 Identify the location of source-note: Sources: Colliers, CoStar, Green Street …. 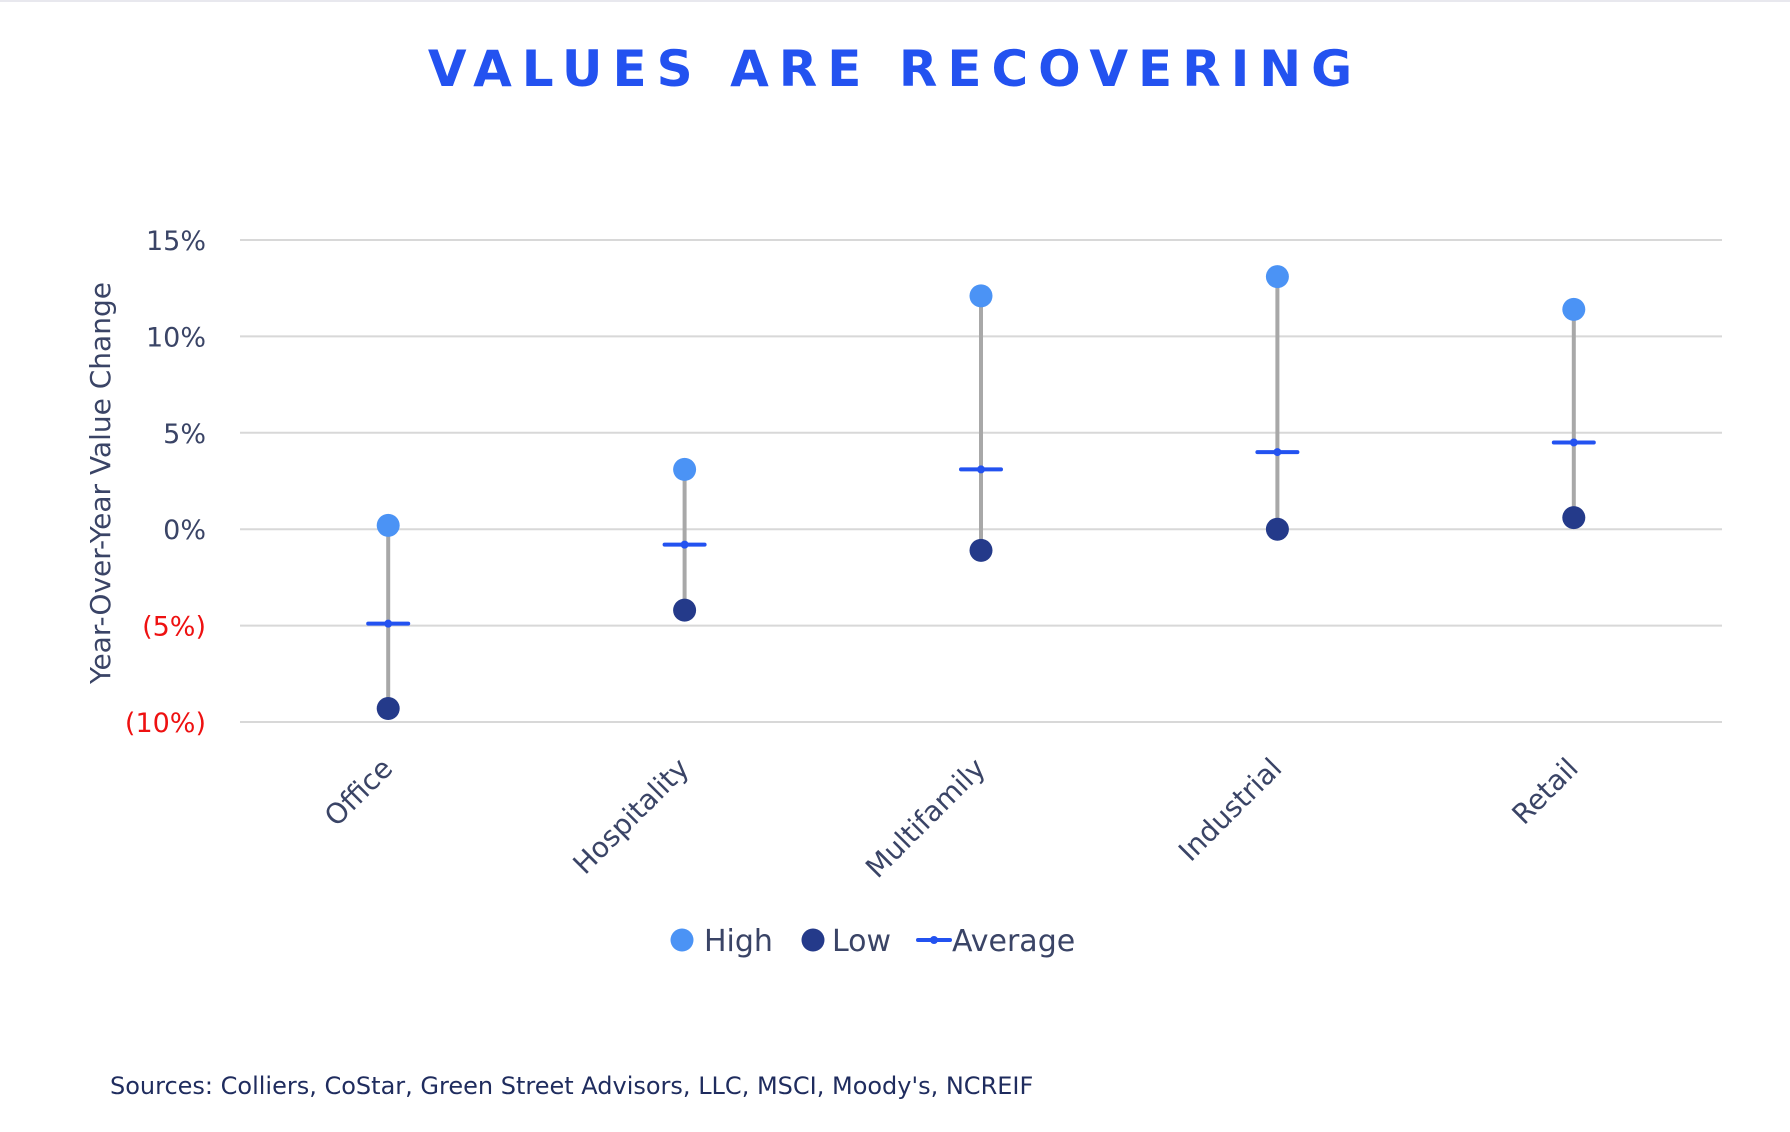
(572, 1086).